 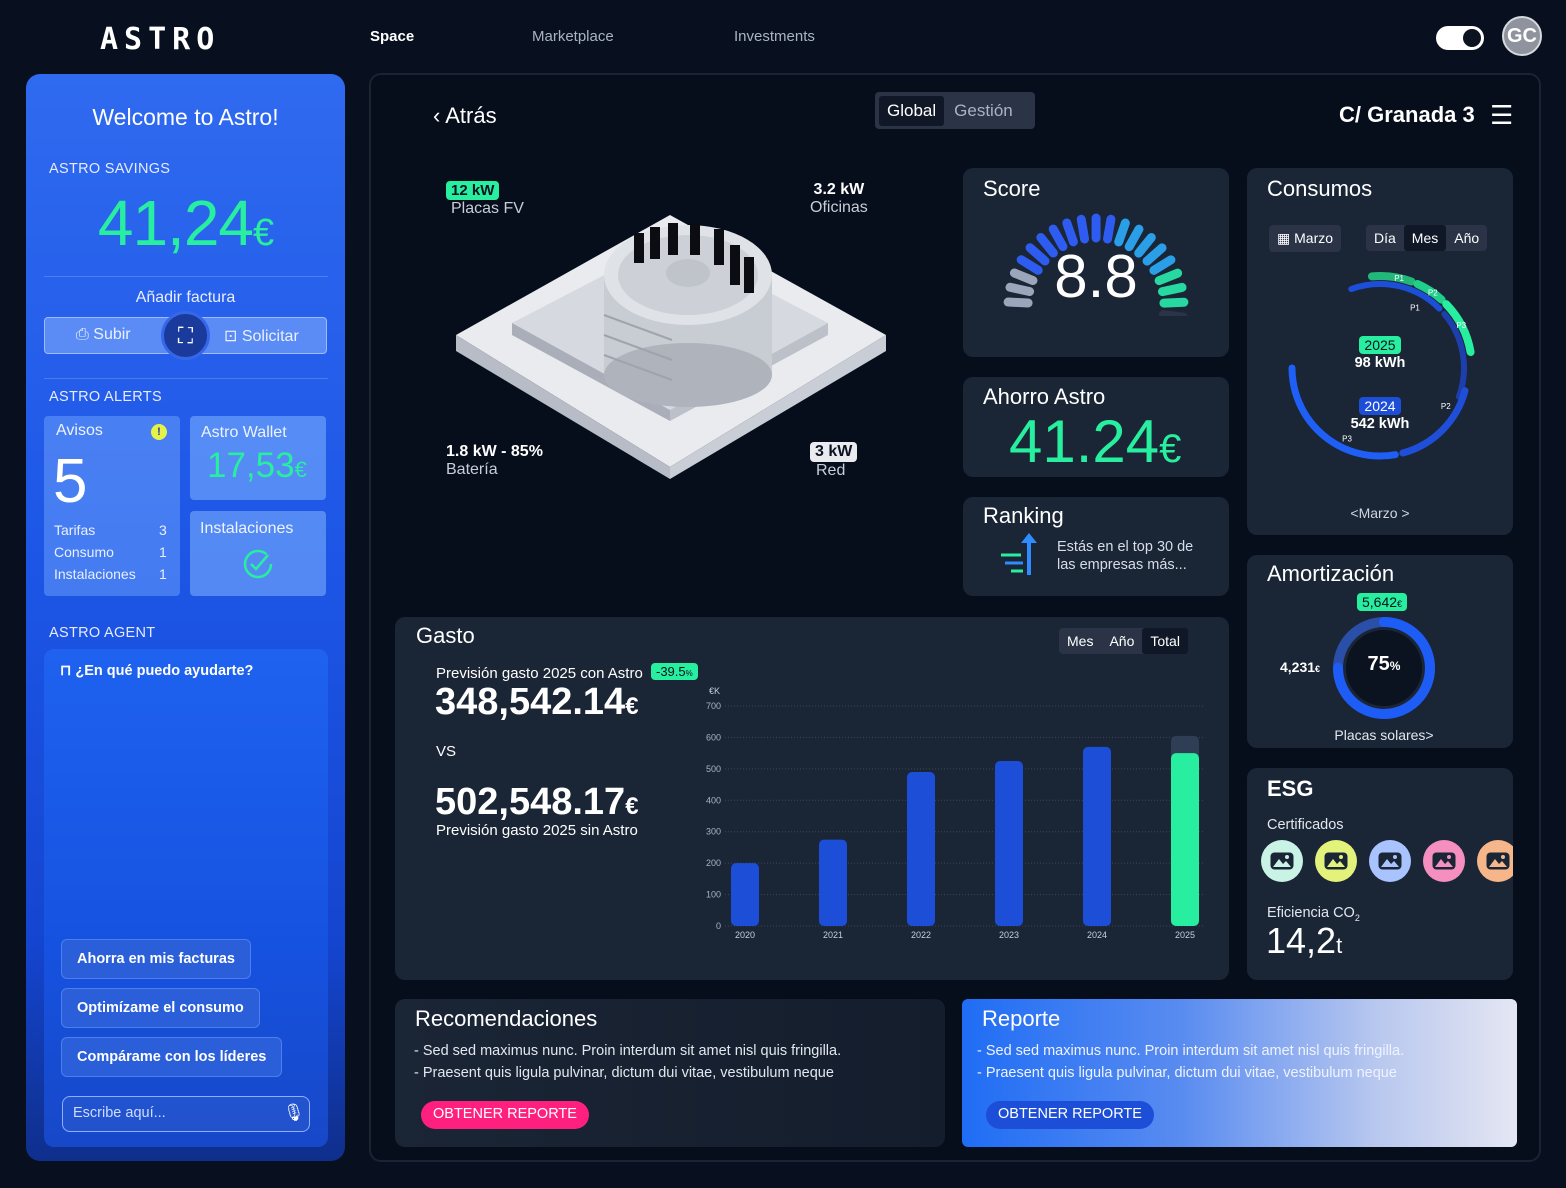 I want to click on amortizacion-title: Amortización, so click(x=1331, y=573).